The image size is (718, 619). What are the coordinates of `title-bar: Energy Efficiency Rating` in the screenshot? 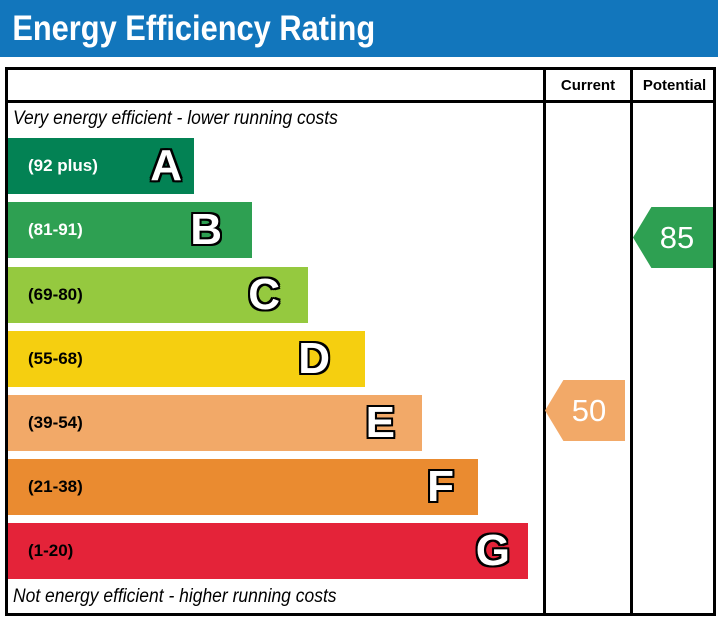 It's located at (359, 28).